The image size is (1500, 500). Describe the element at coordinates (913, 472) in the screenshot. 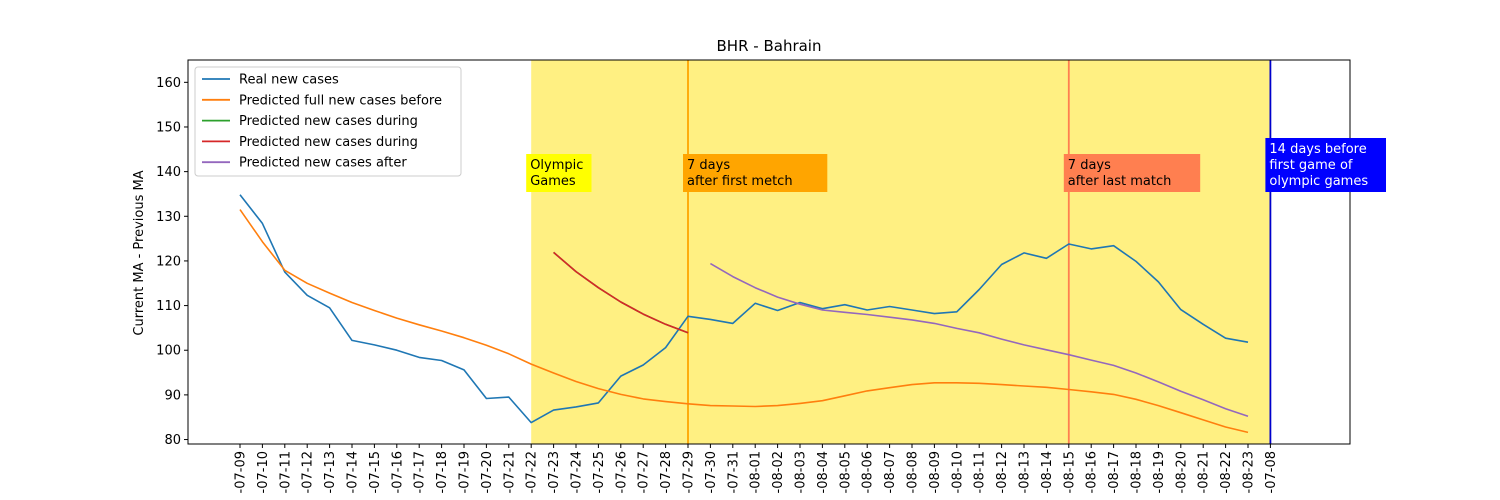

I see `x-tick-label: -08-08` at that location.